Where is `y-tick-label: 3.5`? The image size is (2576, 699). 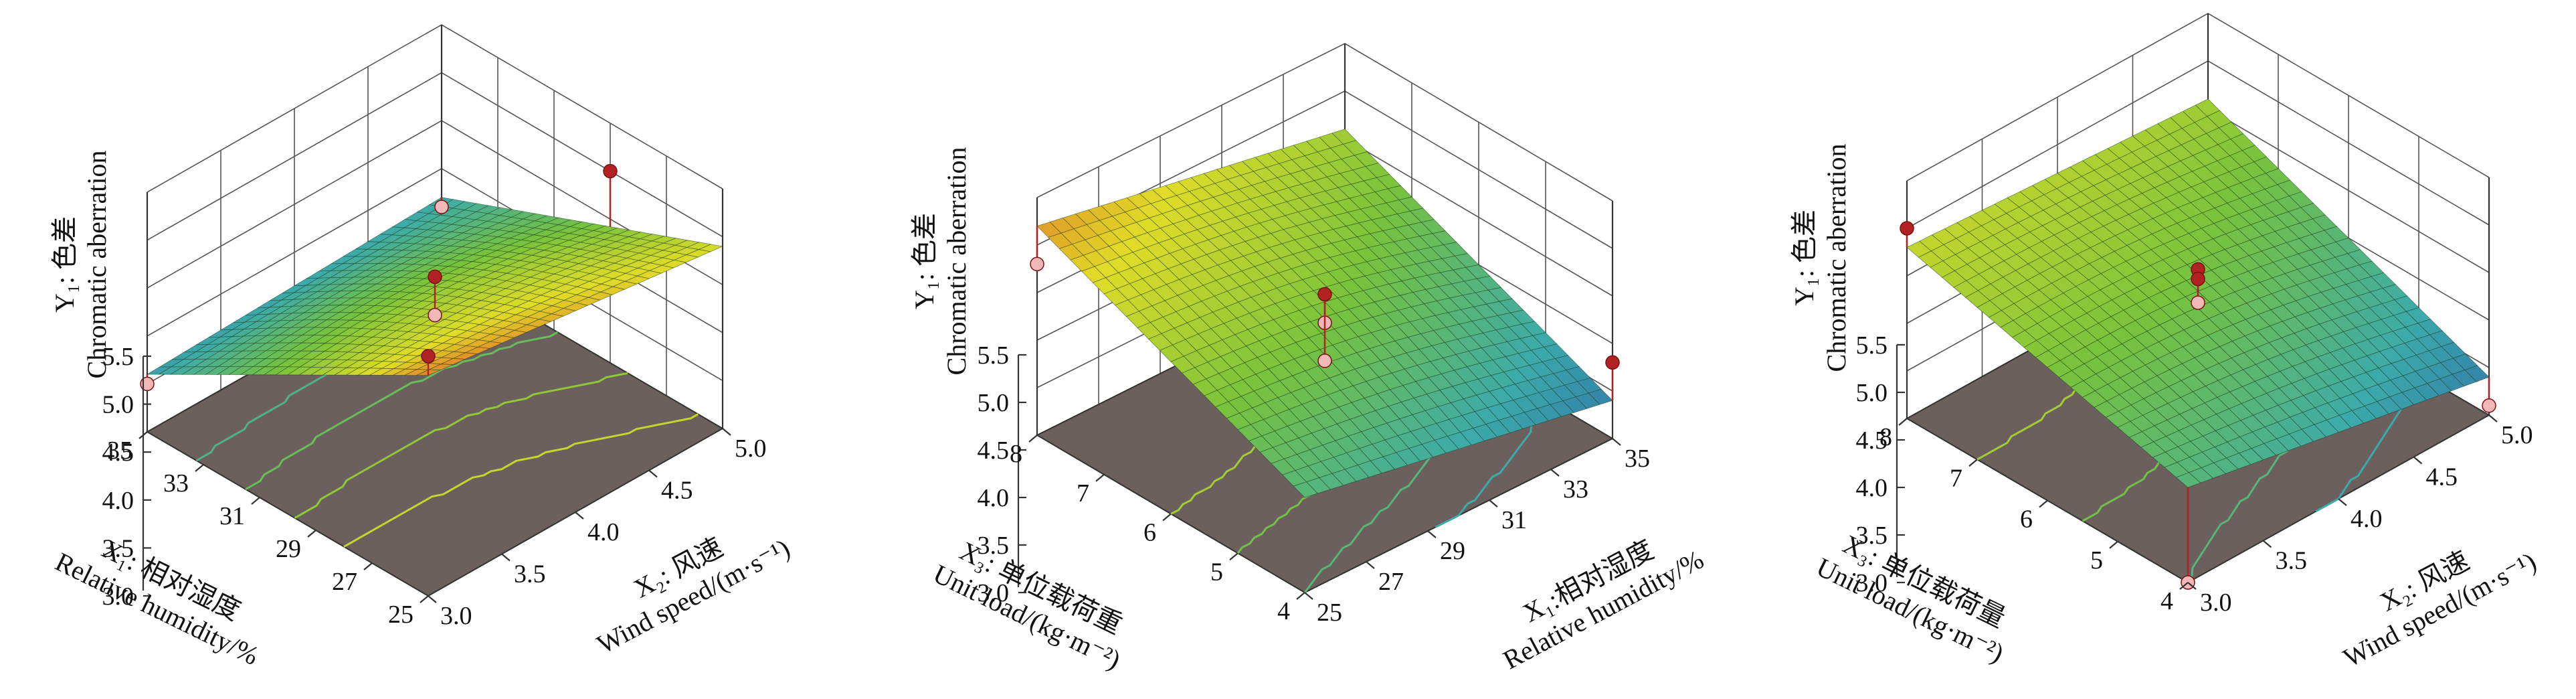 y-tick-label: 3.5 is located at coordinates (530, 574).